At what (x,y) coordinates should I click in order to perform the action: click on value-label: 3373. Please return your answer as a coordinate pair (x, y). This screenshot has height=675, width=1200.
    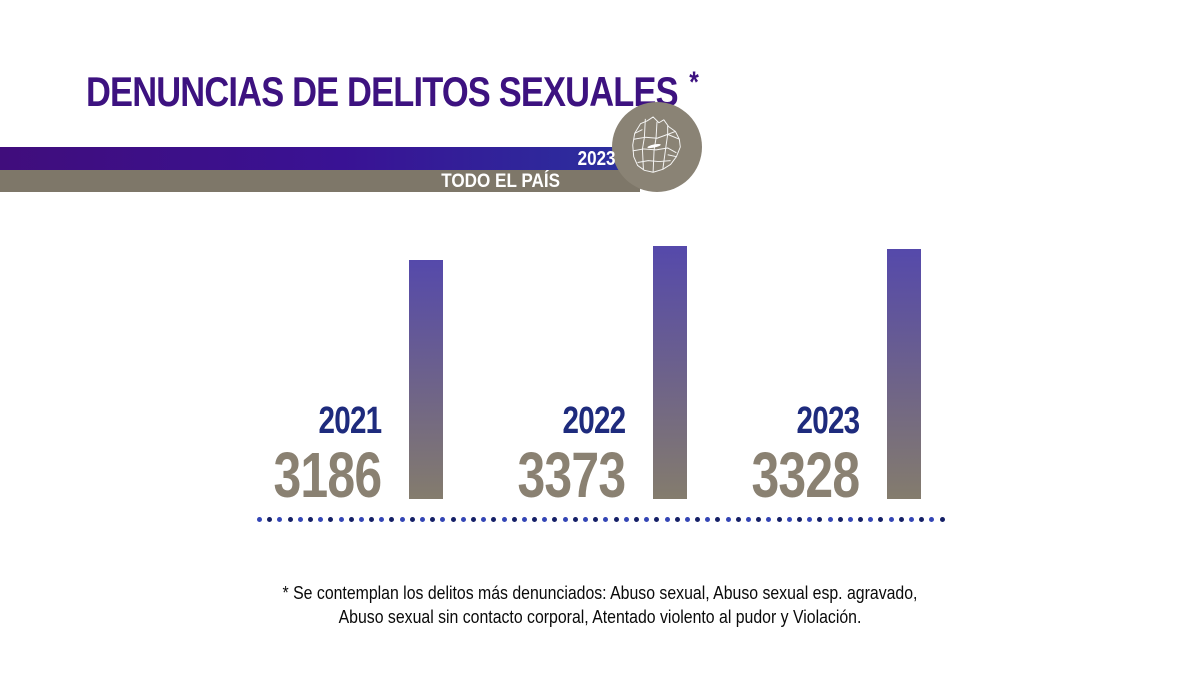
    Looking at the image, I should click on (571, 475).